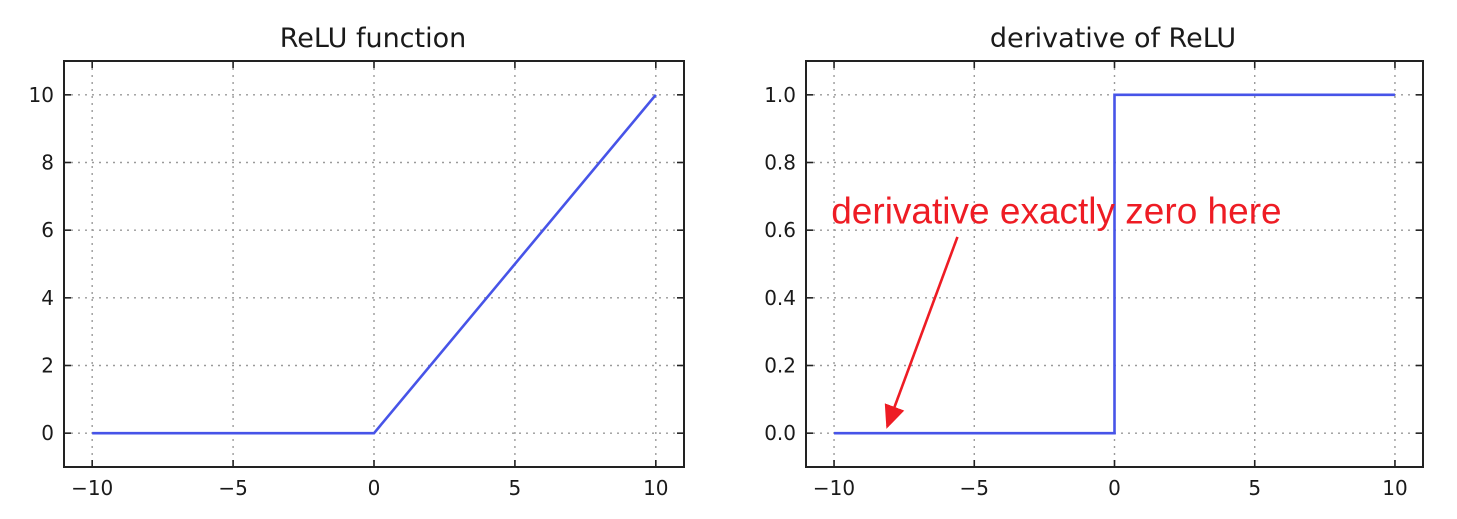 This screenshot has width=1457, height=519. Describe the element at coordinates (780, 433) in the screenshot. I see `y-tick-label: 0.0` at that location.